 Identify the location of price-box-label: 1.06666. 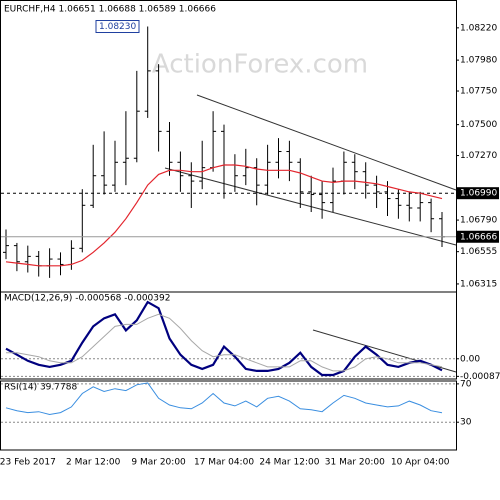
(478, 237).